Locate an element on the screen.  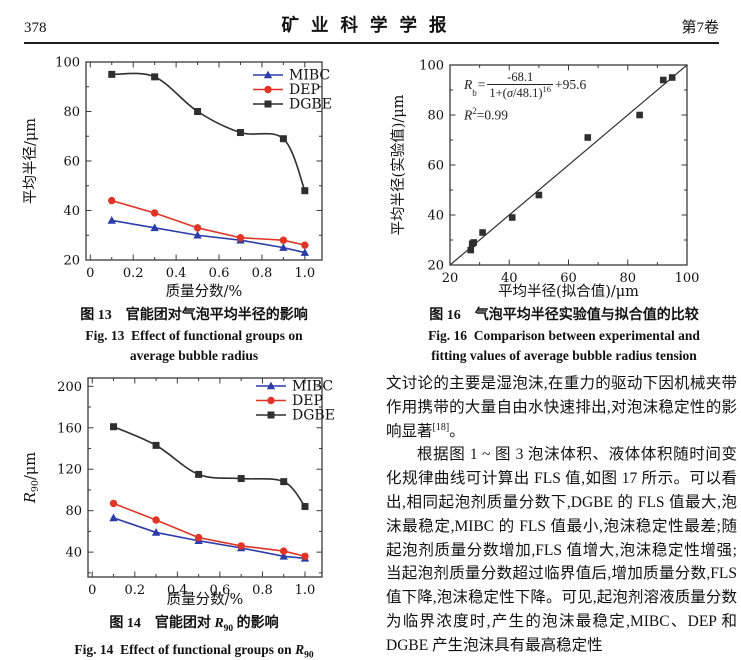
sigma-symbol: σ is located at coordinates (510, 93).